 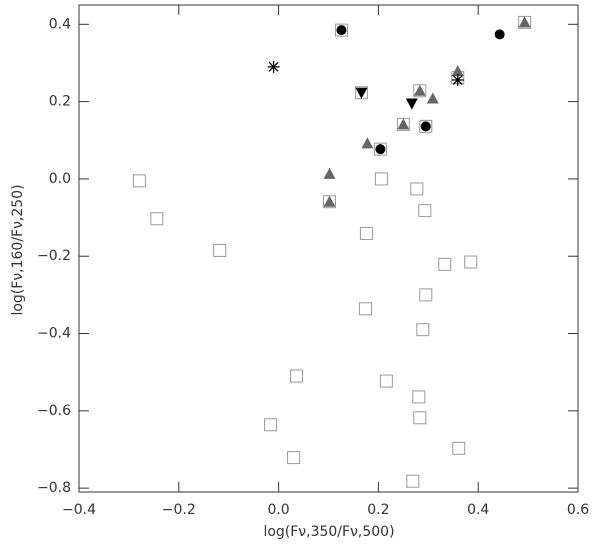 I want to click on x-tick-label: 0.2, so click(x=378, y=510).